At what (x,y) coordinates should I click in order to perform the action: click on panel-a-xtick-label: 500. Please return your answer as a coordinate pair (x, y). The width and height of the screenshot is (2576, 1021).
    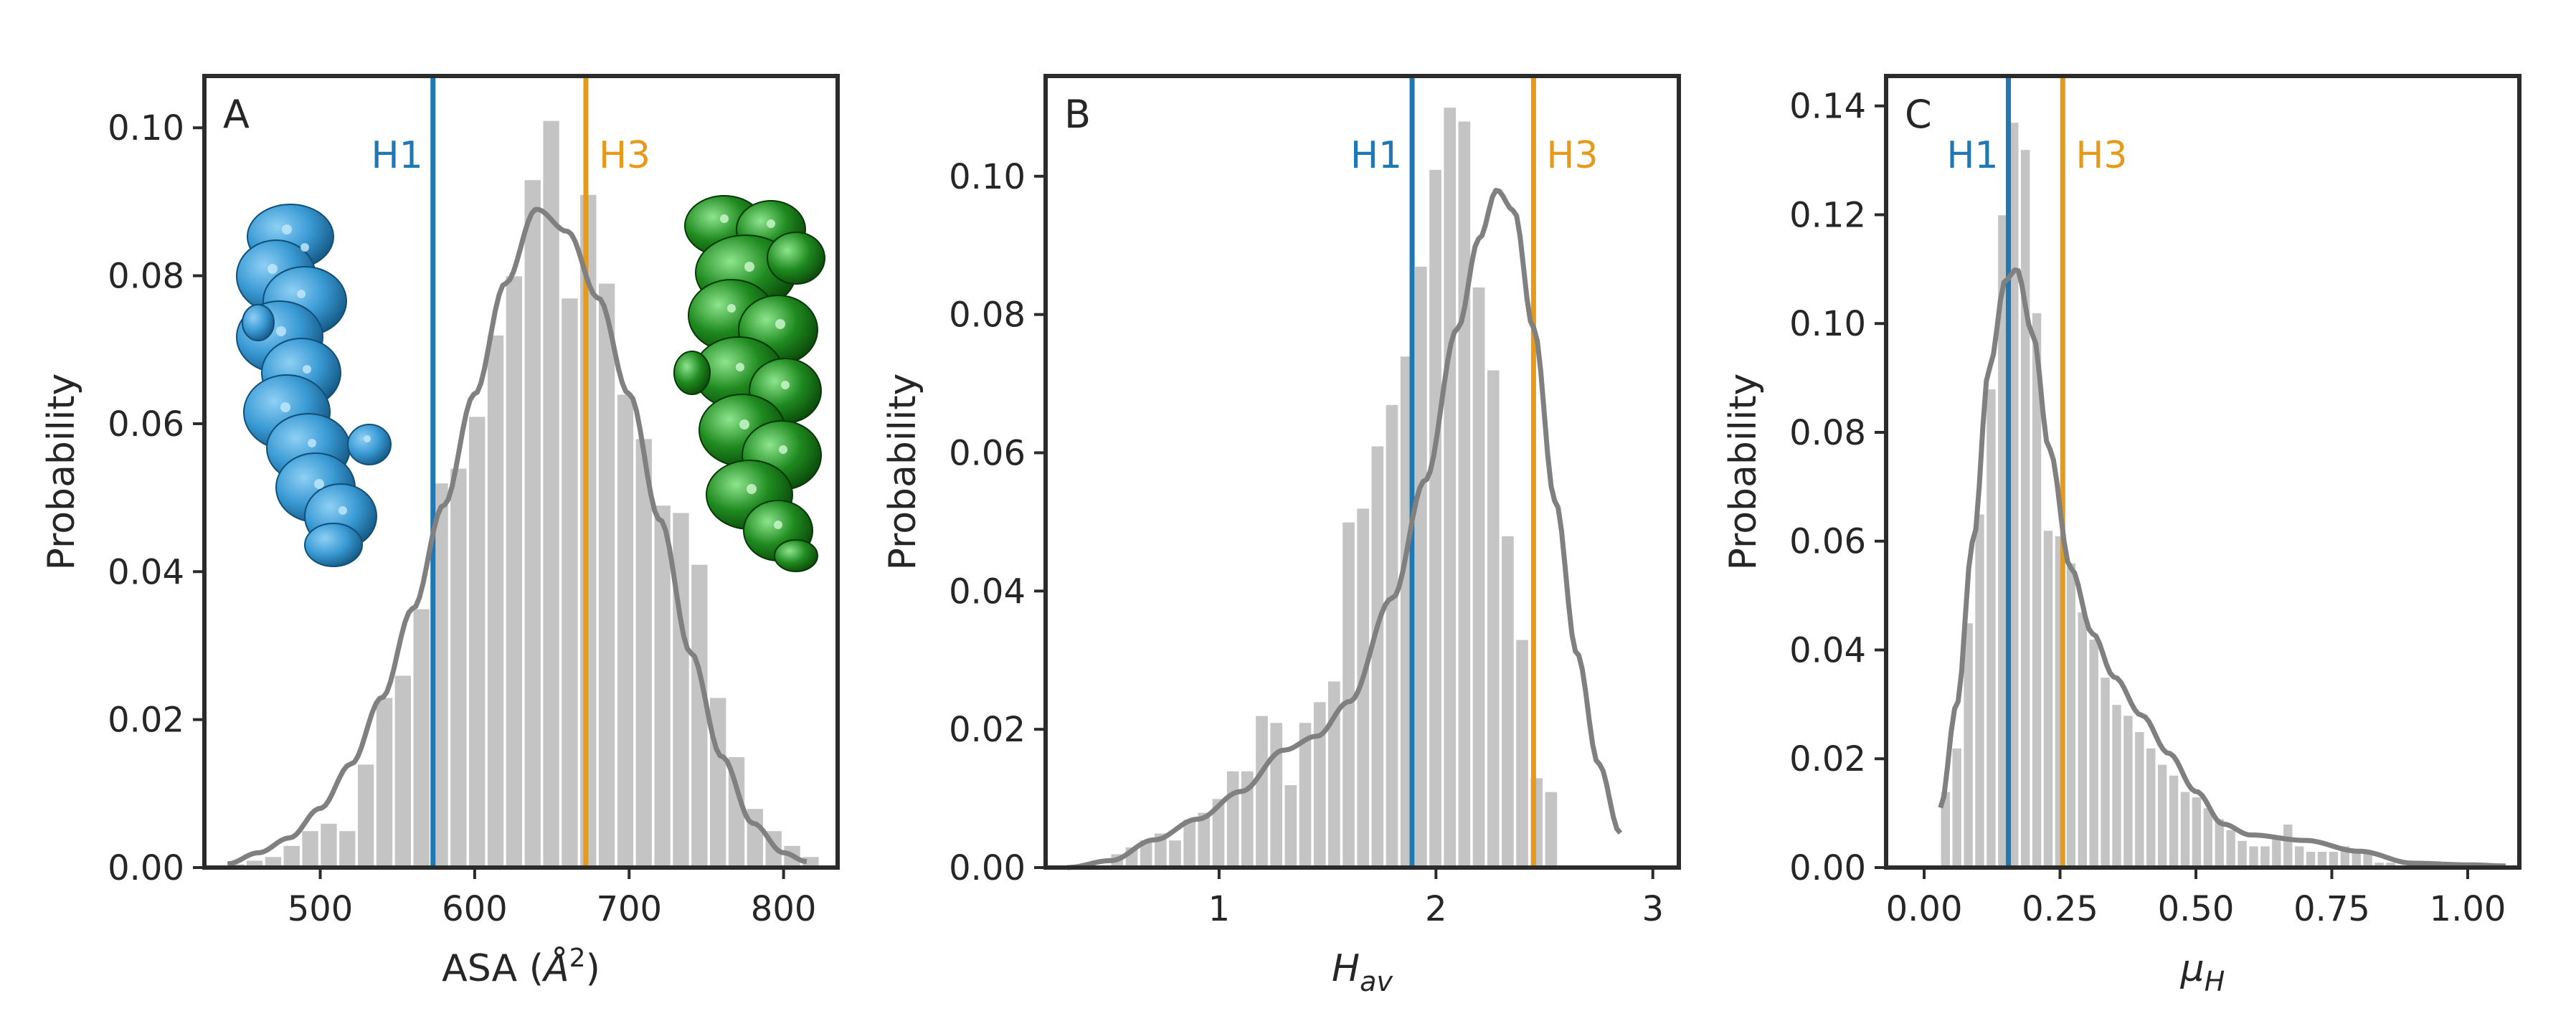
    Looking at the image, I should click on (321, 909).